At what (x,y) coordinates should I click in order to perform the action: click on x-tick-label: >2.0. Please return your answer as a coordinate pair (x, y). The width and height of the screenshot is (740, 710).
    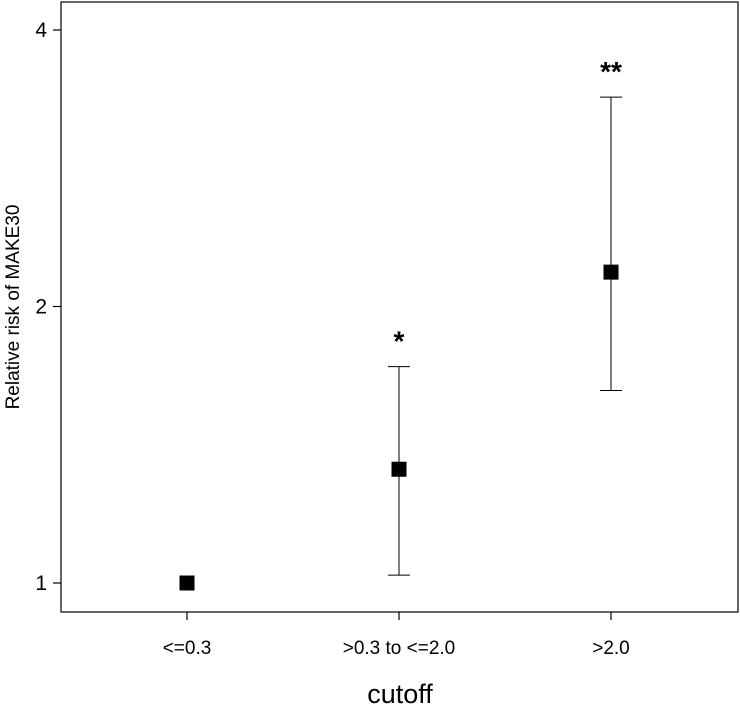
    Looking at the image, I should click on (611, 648).